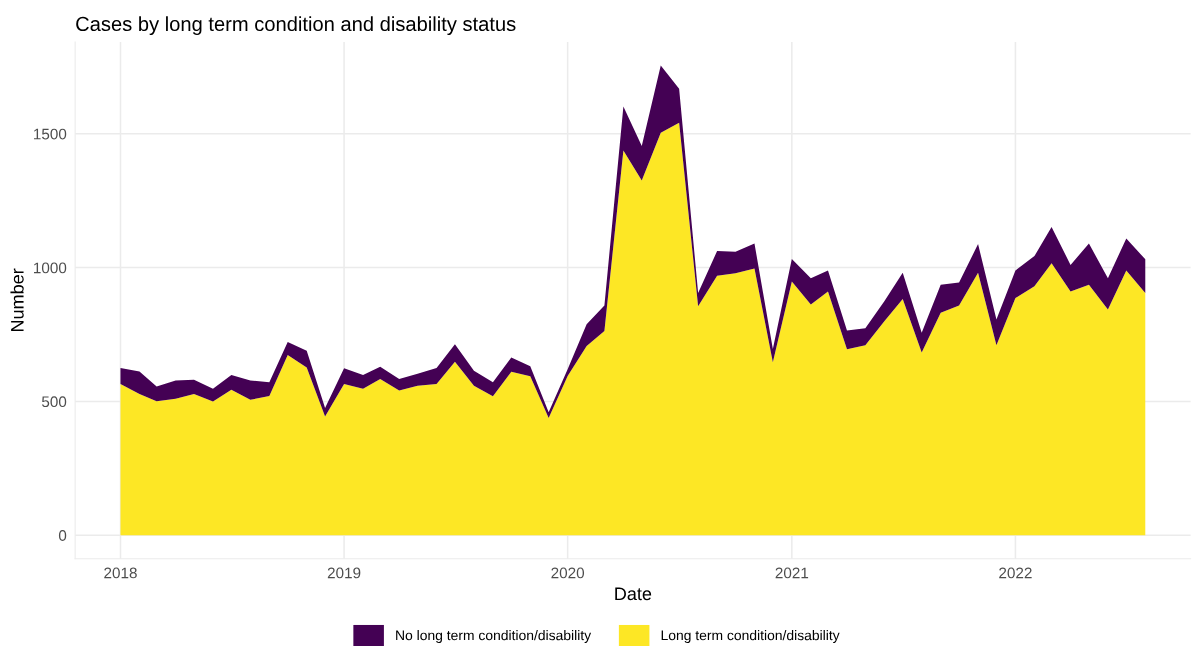 This screenshot has width=1193, height=646. What do you see at coordinates (750, 636) in the screenshot?
I see `legend-label: Long term condition/disability` at bounding box center [750, 636].